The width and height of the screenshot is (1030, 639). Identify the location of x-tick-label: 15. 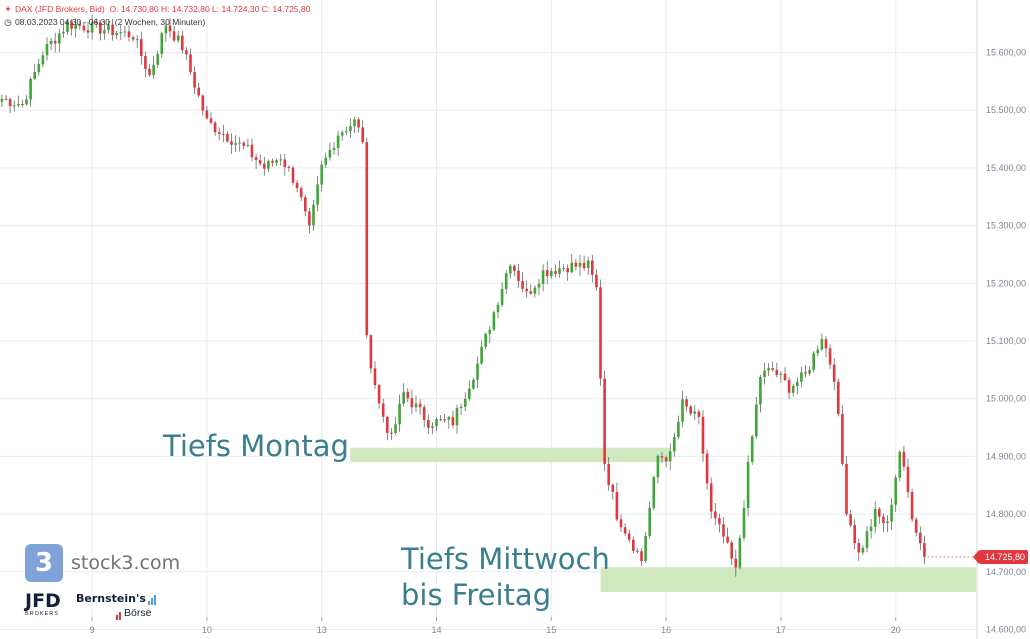
(551, 630).